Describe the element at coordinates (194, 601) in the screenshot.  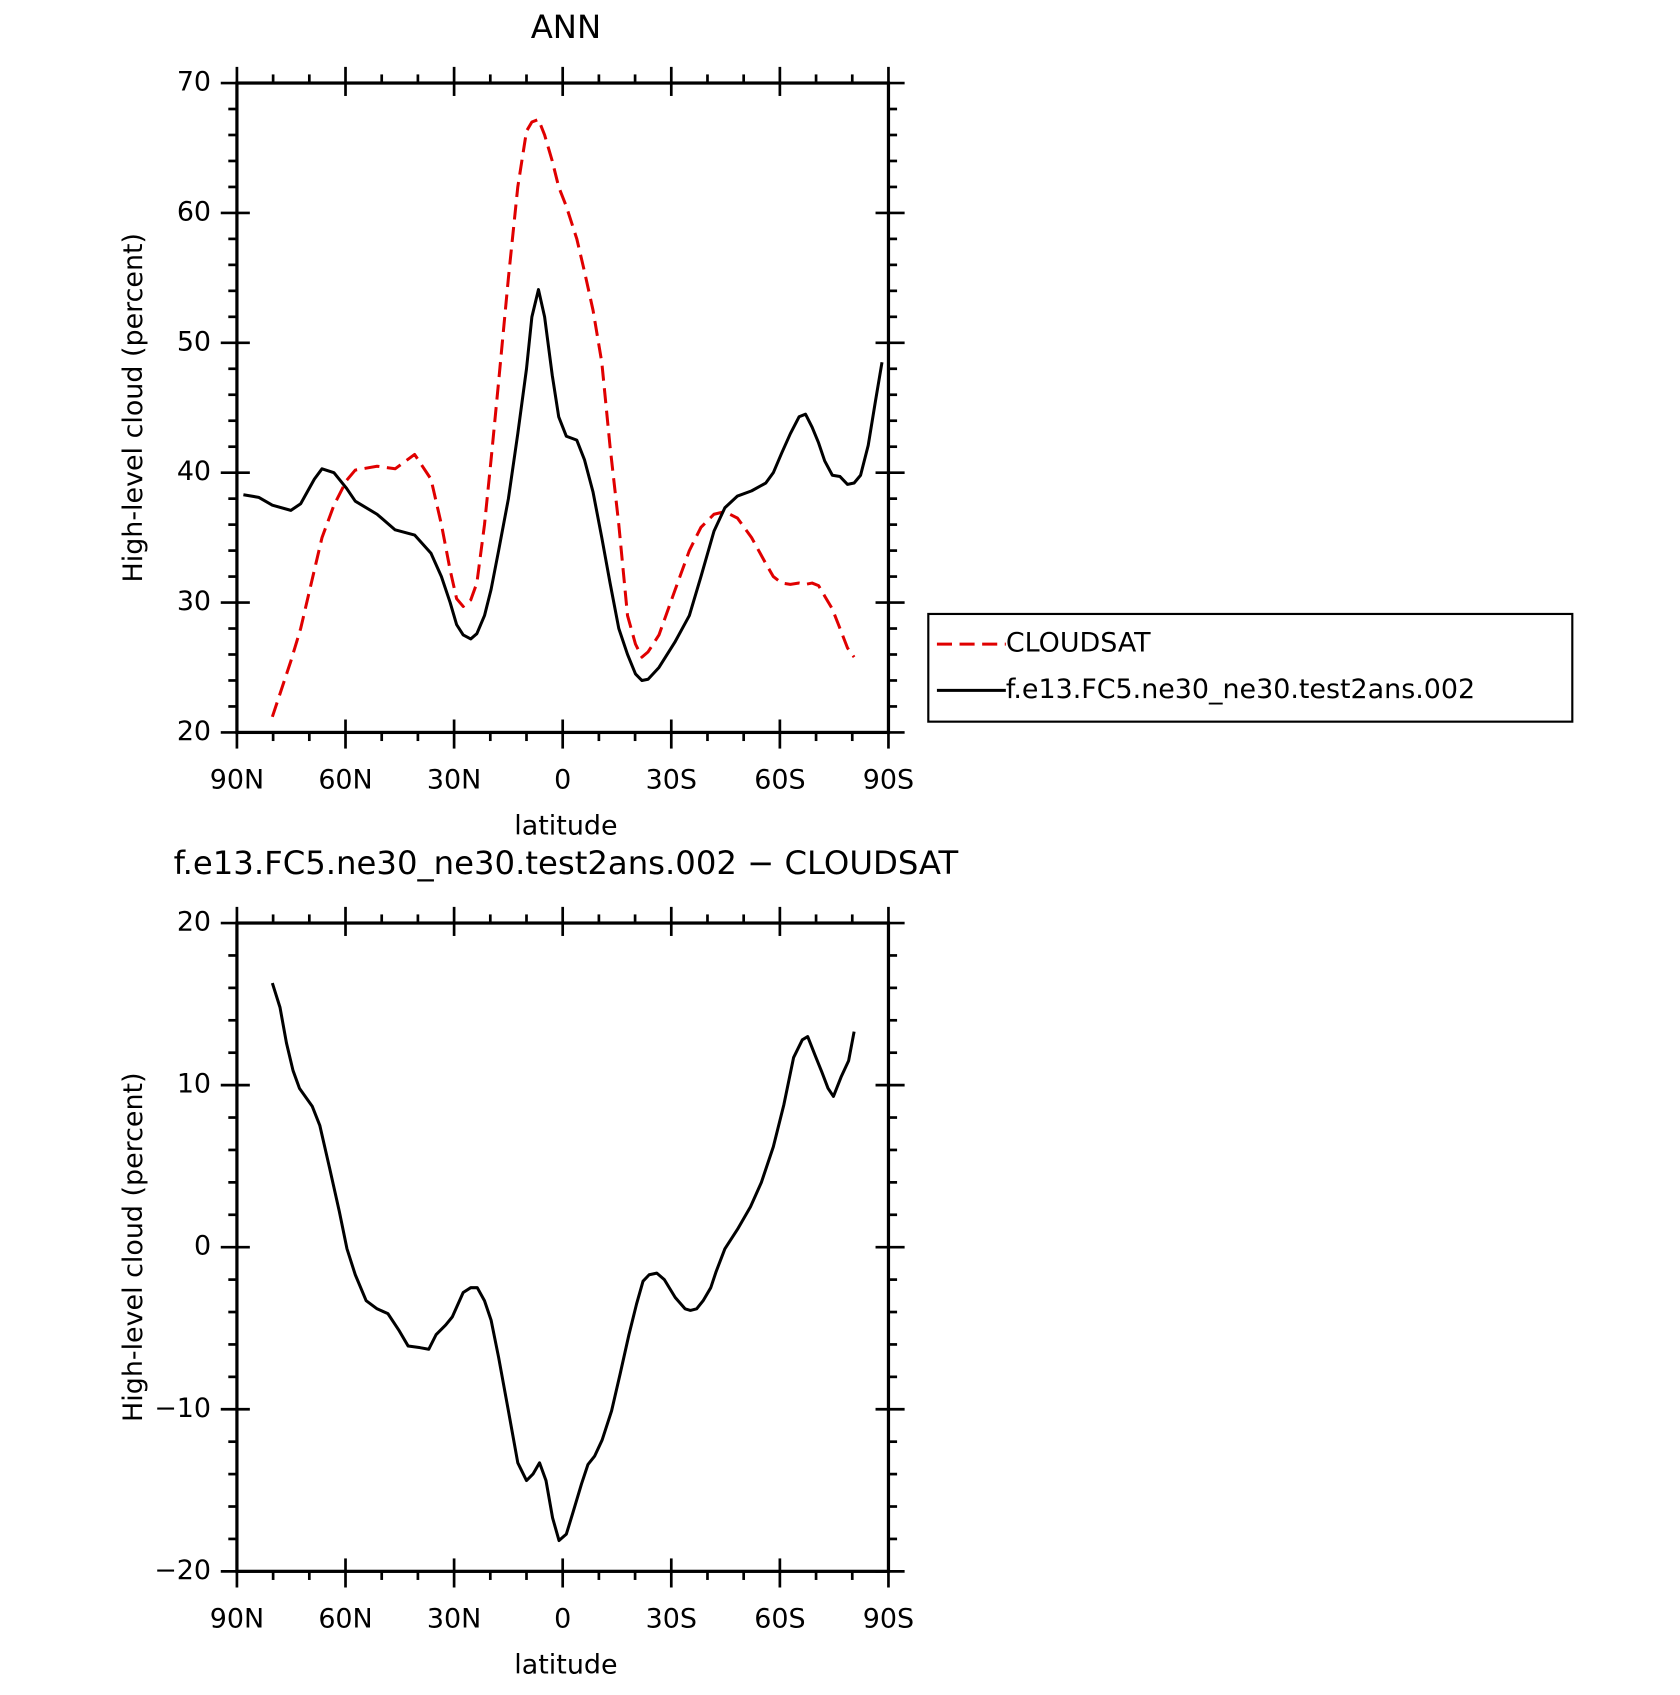
I see `y-tick-label: 30` at that location.